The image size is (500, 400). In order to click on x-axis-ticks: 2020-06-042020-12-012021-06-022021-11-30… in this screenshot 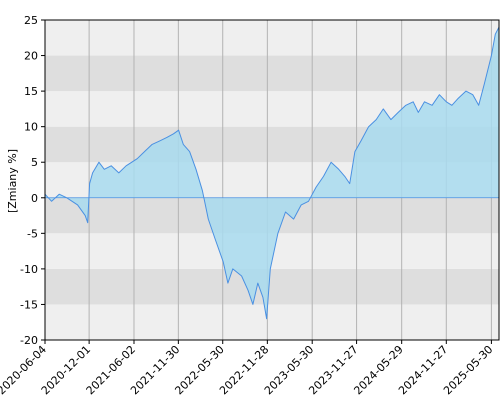, I will do `click(248, 368)`.